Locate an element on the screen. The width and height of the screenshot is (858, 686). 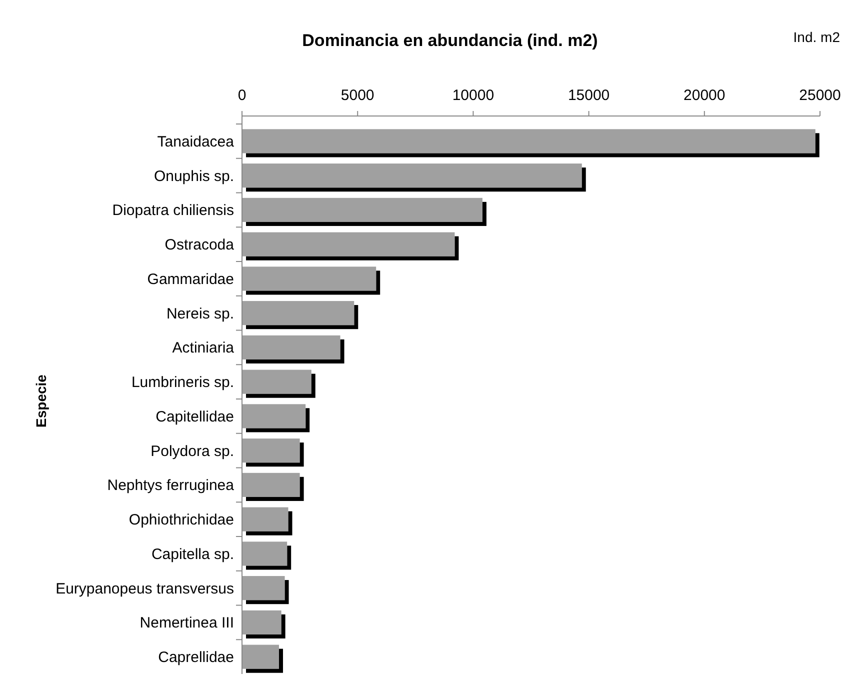
y-tick-label: Ostracoda is located at coordinates (199, 245).